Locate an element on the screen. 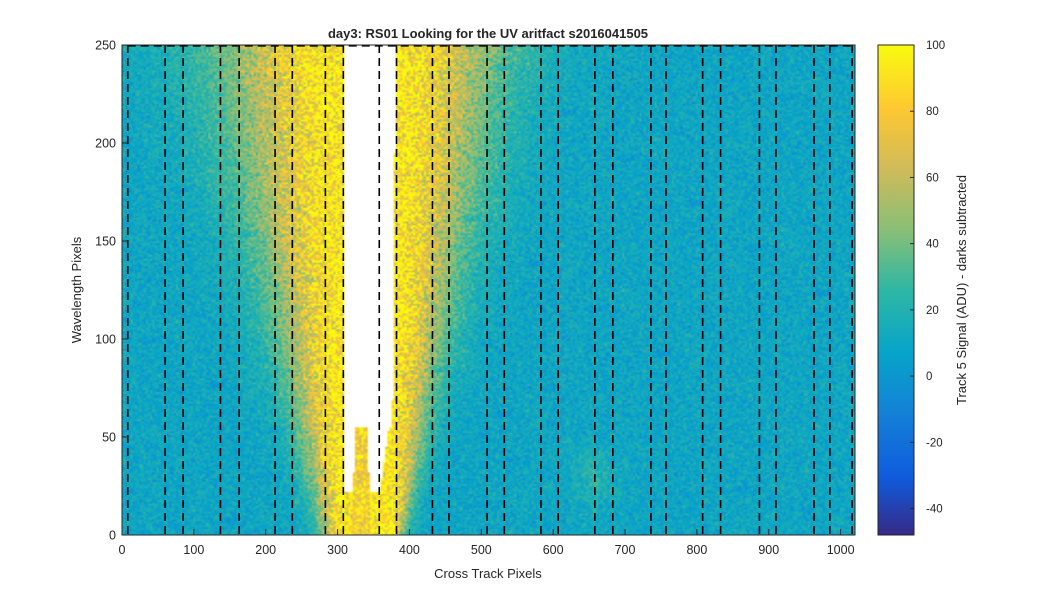  y-axis-ticks: 0 50 100 150 200 250 is located at coordinates (111, 291).